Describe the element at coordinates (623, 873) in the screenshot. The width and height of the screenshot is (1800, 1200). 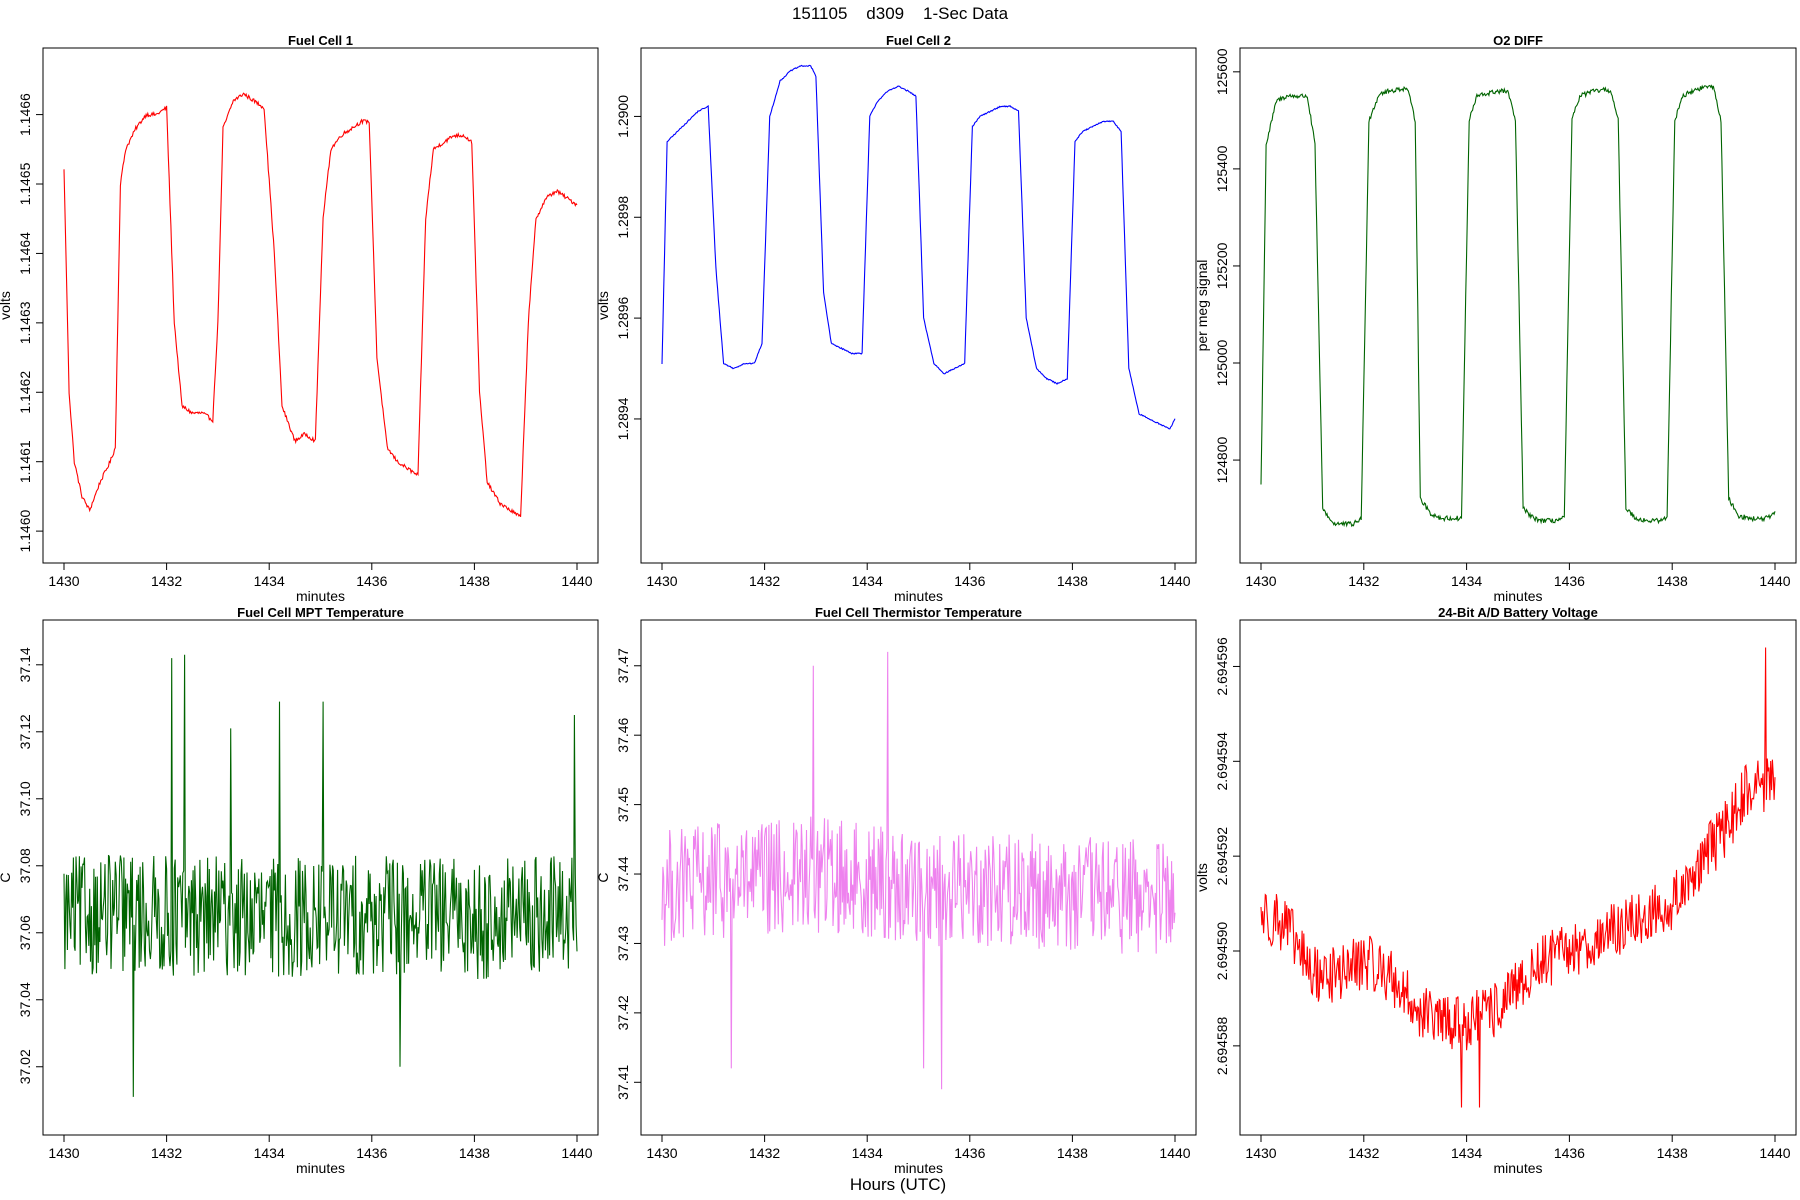
I see `y-tick-label: 37.44` at that location.